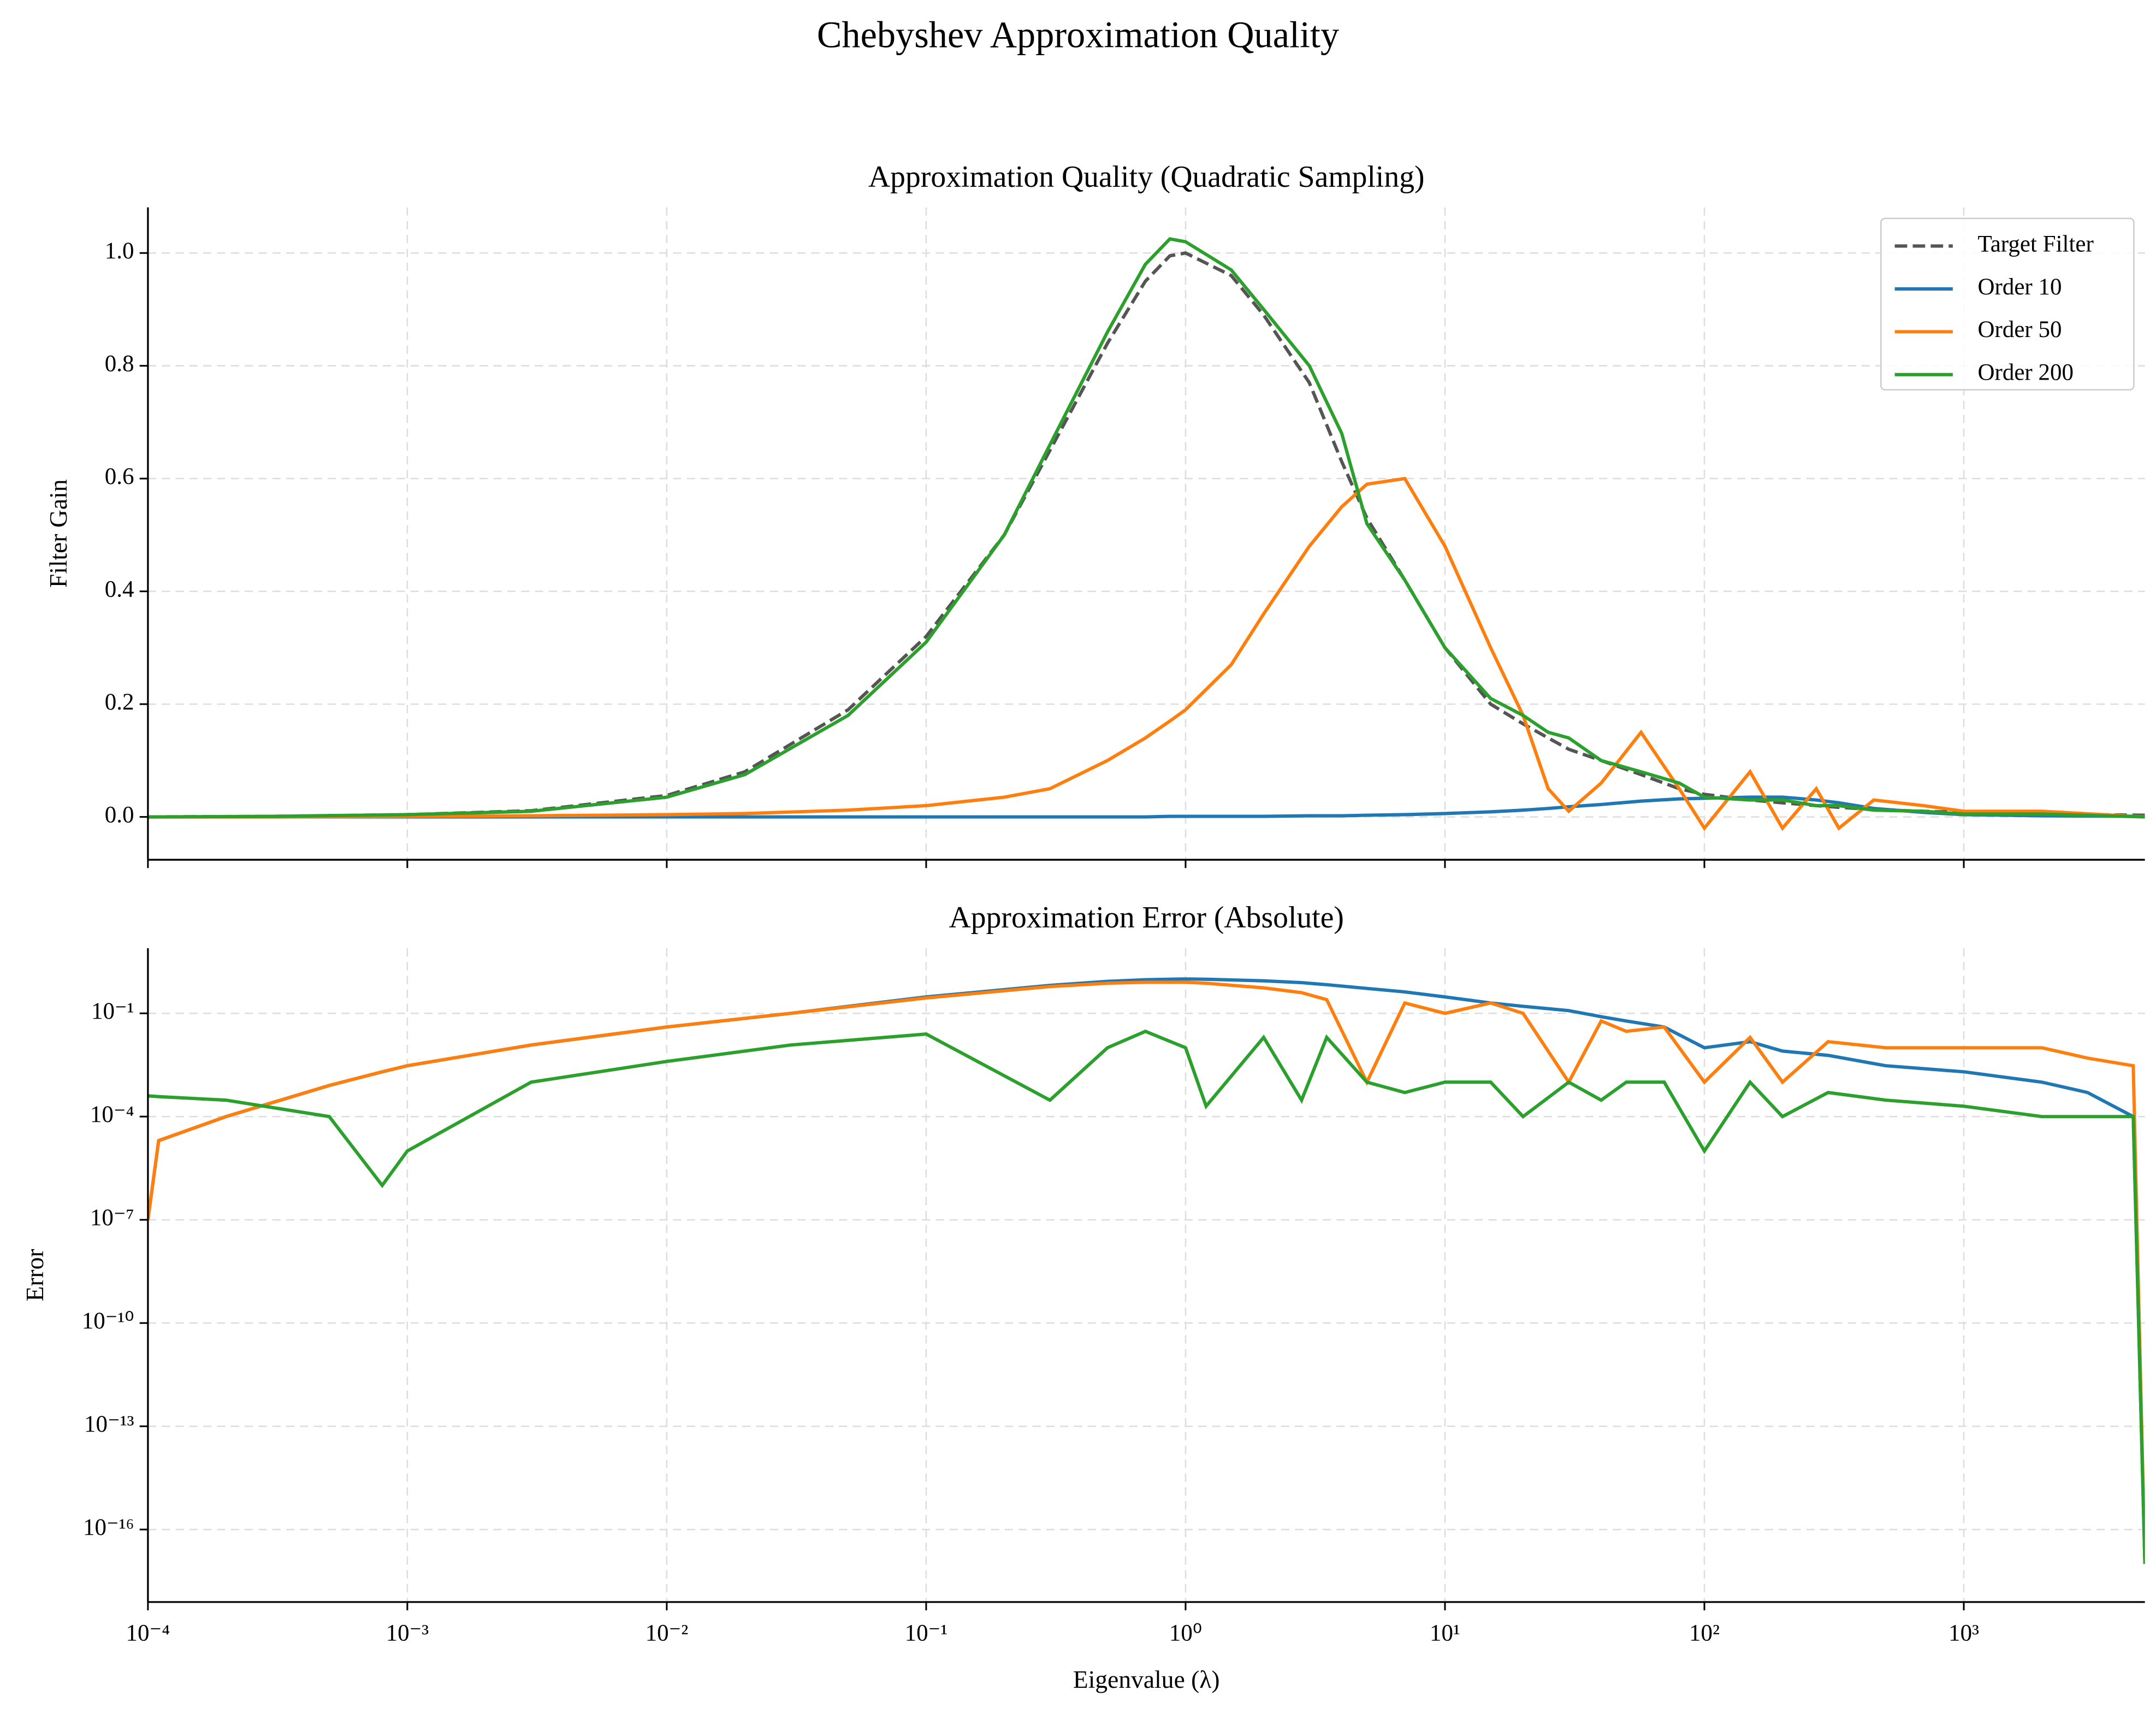 This screenshot has height=1714, width=2156. What do you see at coordinates (407, 1634) in the screenshot?
I see `x-tick-label: 10⁻³` at bounding box center [407, 1634].